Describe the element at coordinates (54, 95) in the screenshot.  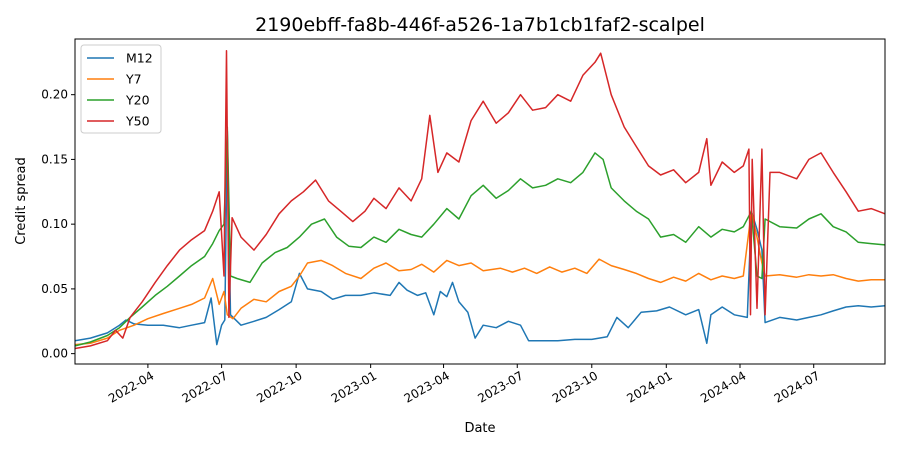
I see `y-tick-label: 0.20` at that location.